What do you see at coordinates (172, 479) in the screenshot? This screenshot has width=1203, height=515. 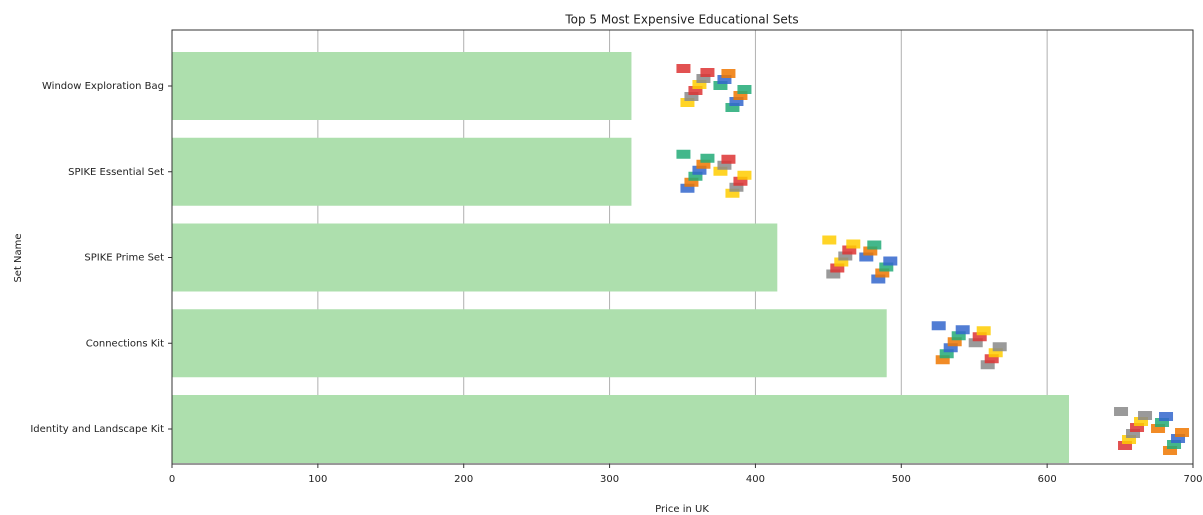 I see `x-tick-label: 0` at bounding box center [172, 479].